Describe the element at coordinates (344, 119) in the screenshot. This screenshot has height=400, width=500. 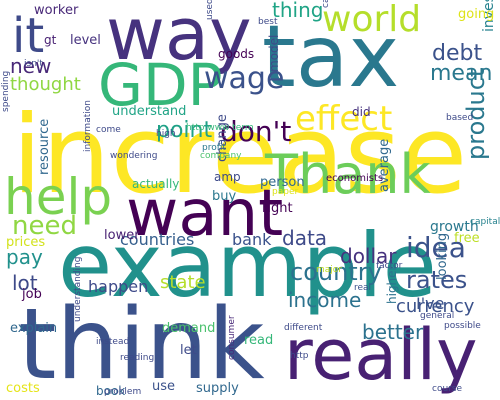
I see `cloud-word: effect` at that location.